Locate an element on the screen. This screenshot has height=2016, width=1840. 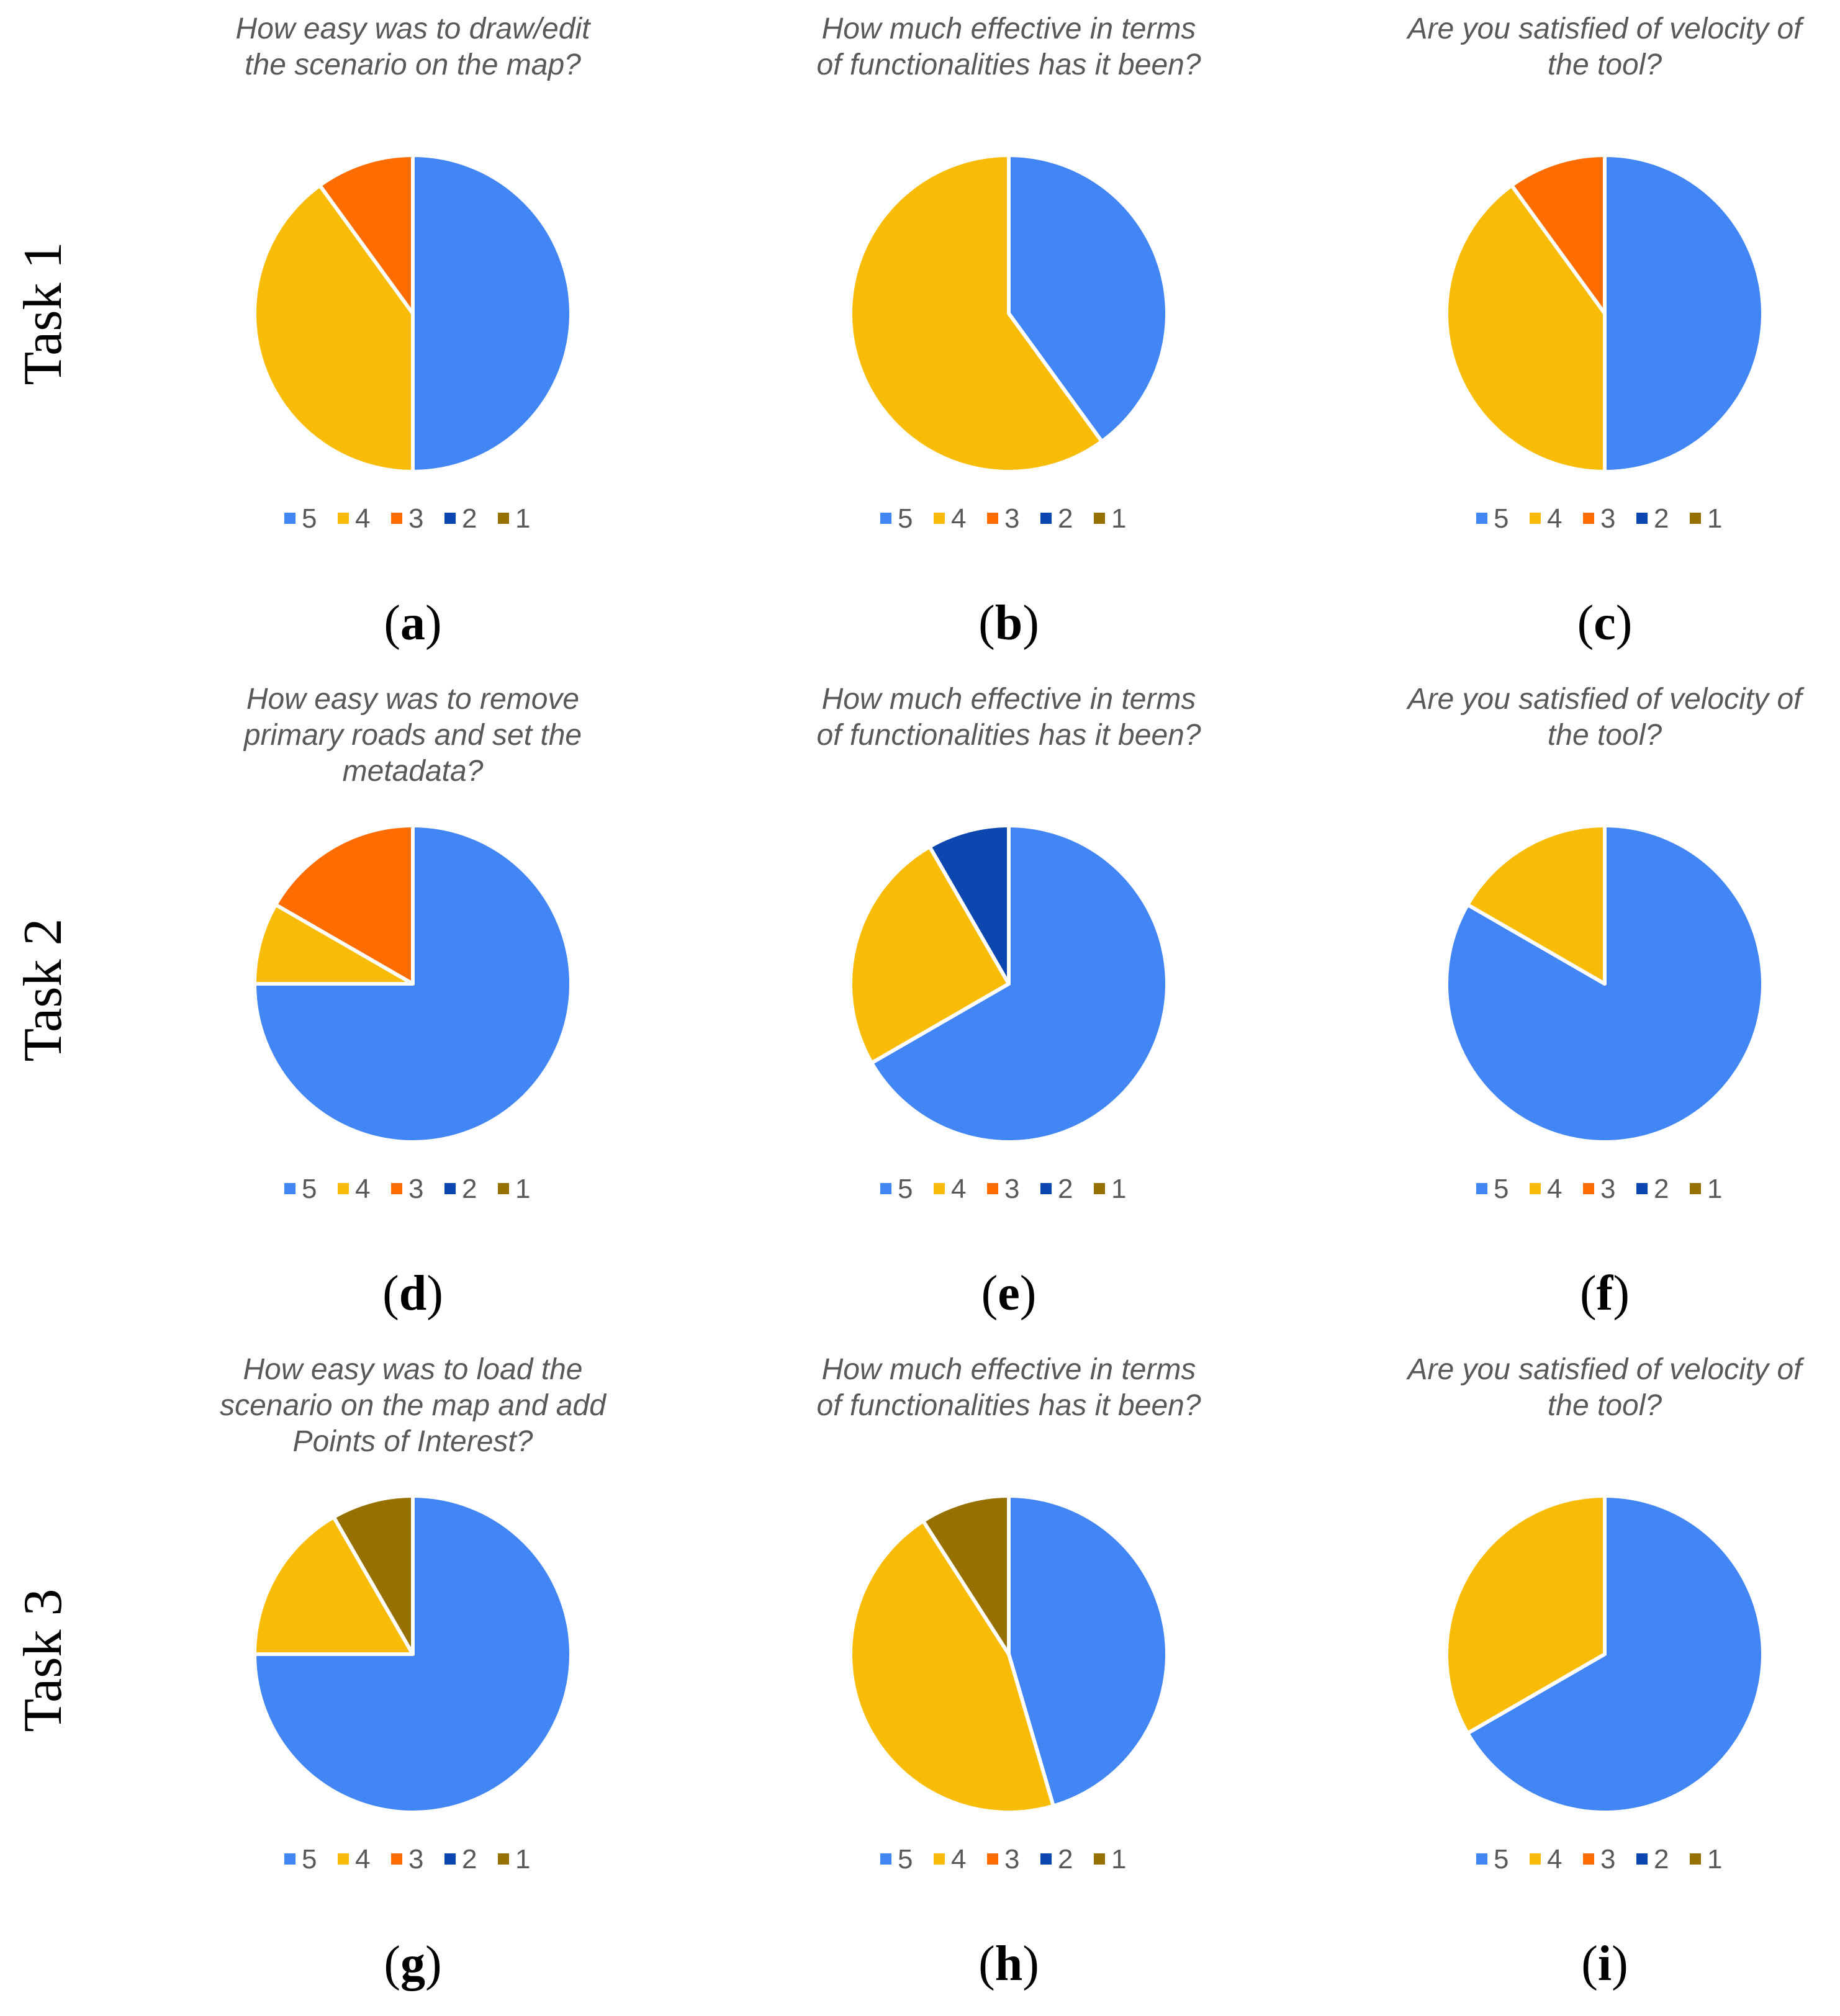
panel-label-letter: g is located at coordinates (412, 1964).